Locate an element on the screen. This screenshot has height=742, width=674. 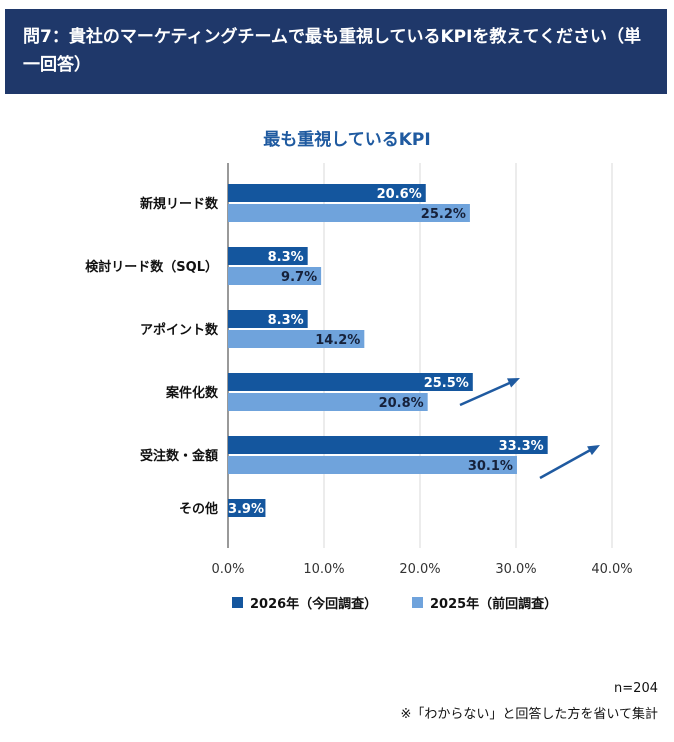
x-tick-label: 10.0% is located at coordinates (323, 569).